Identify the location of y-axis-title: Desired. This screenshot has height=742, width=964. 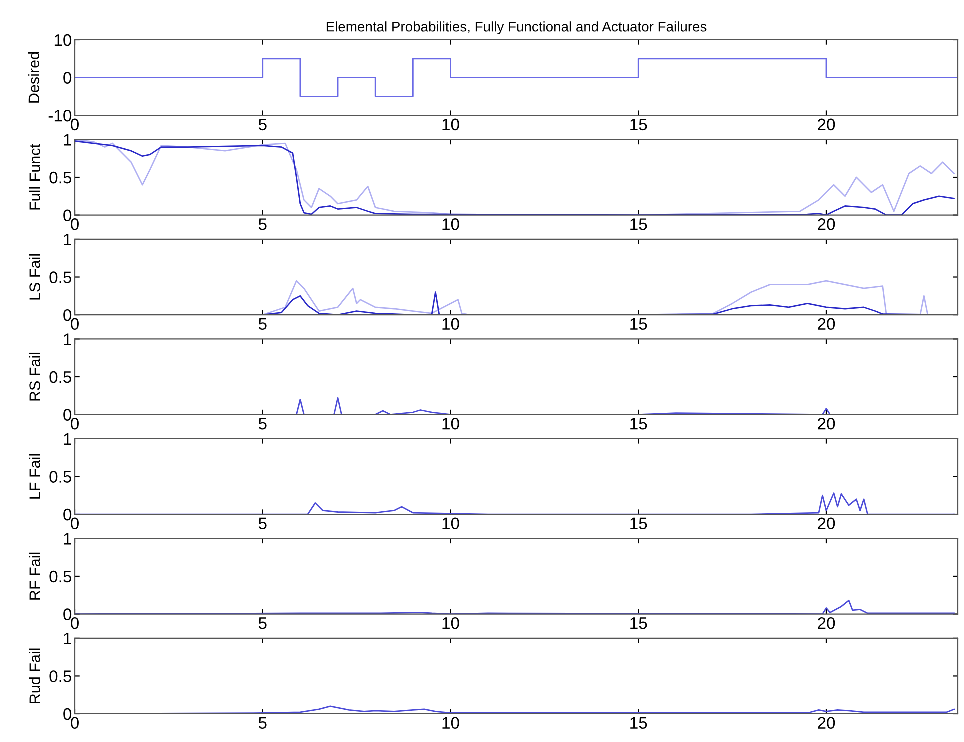
(34, 77).